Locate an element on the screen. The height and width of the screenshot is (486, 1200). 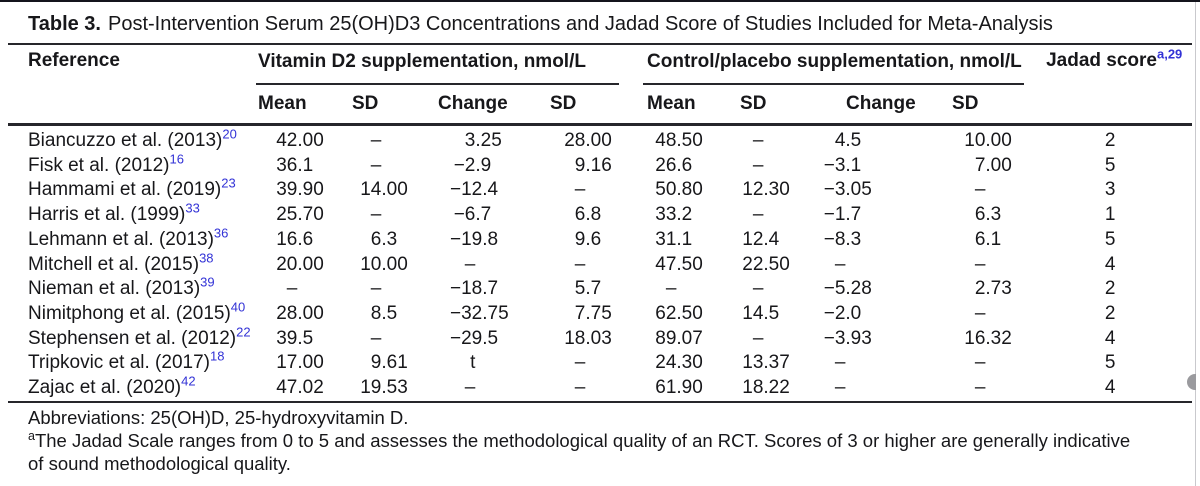
value-cell: −5.28 is located at coordinates (847, 289).